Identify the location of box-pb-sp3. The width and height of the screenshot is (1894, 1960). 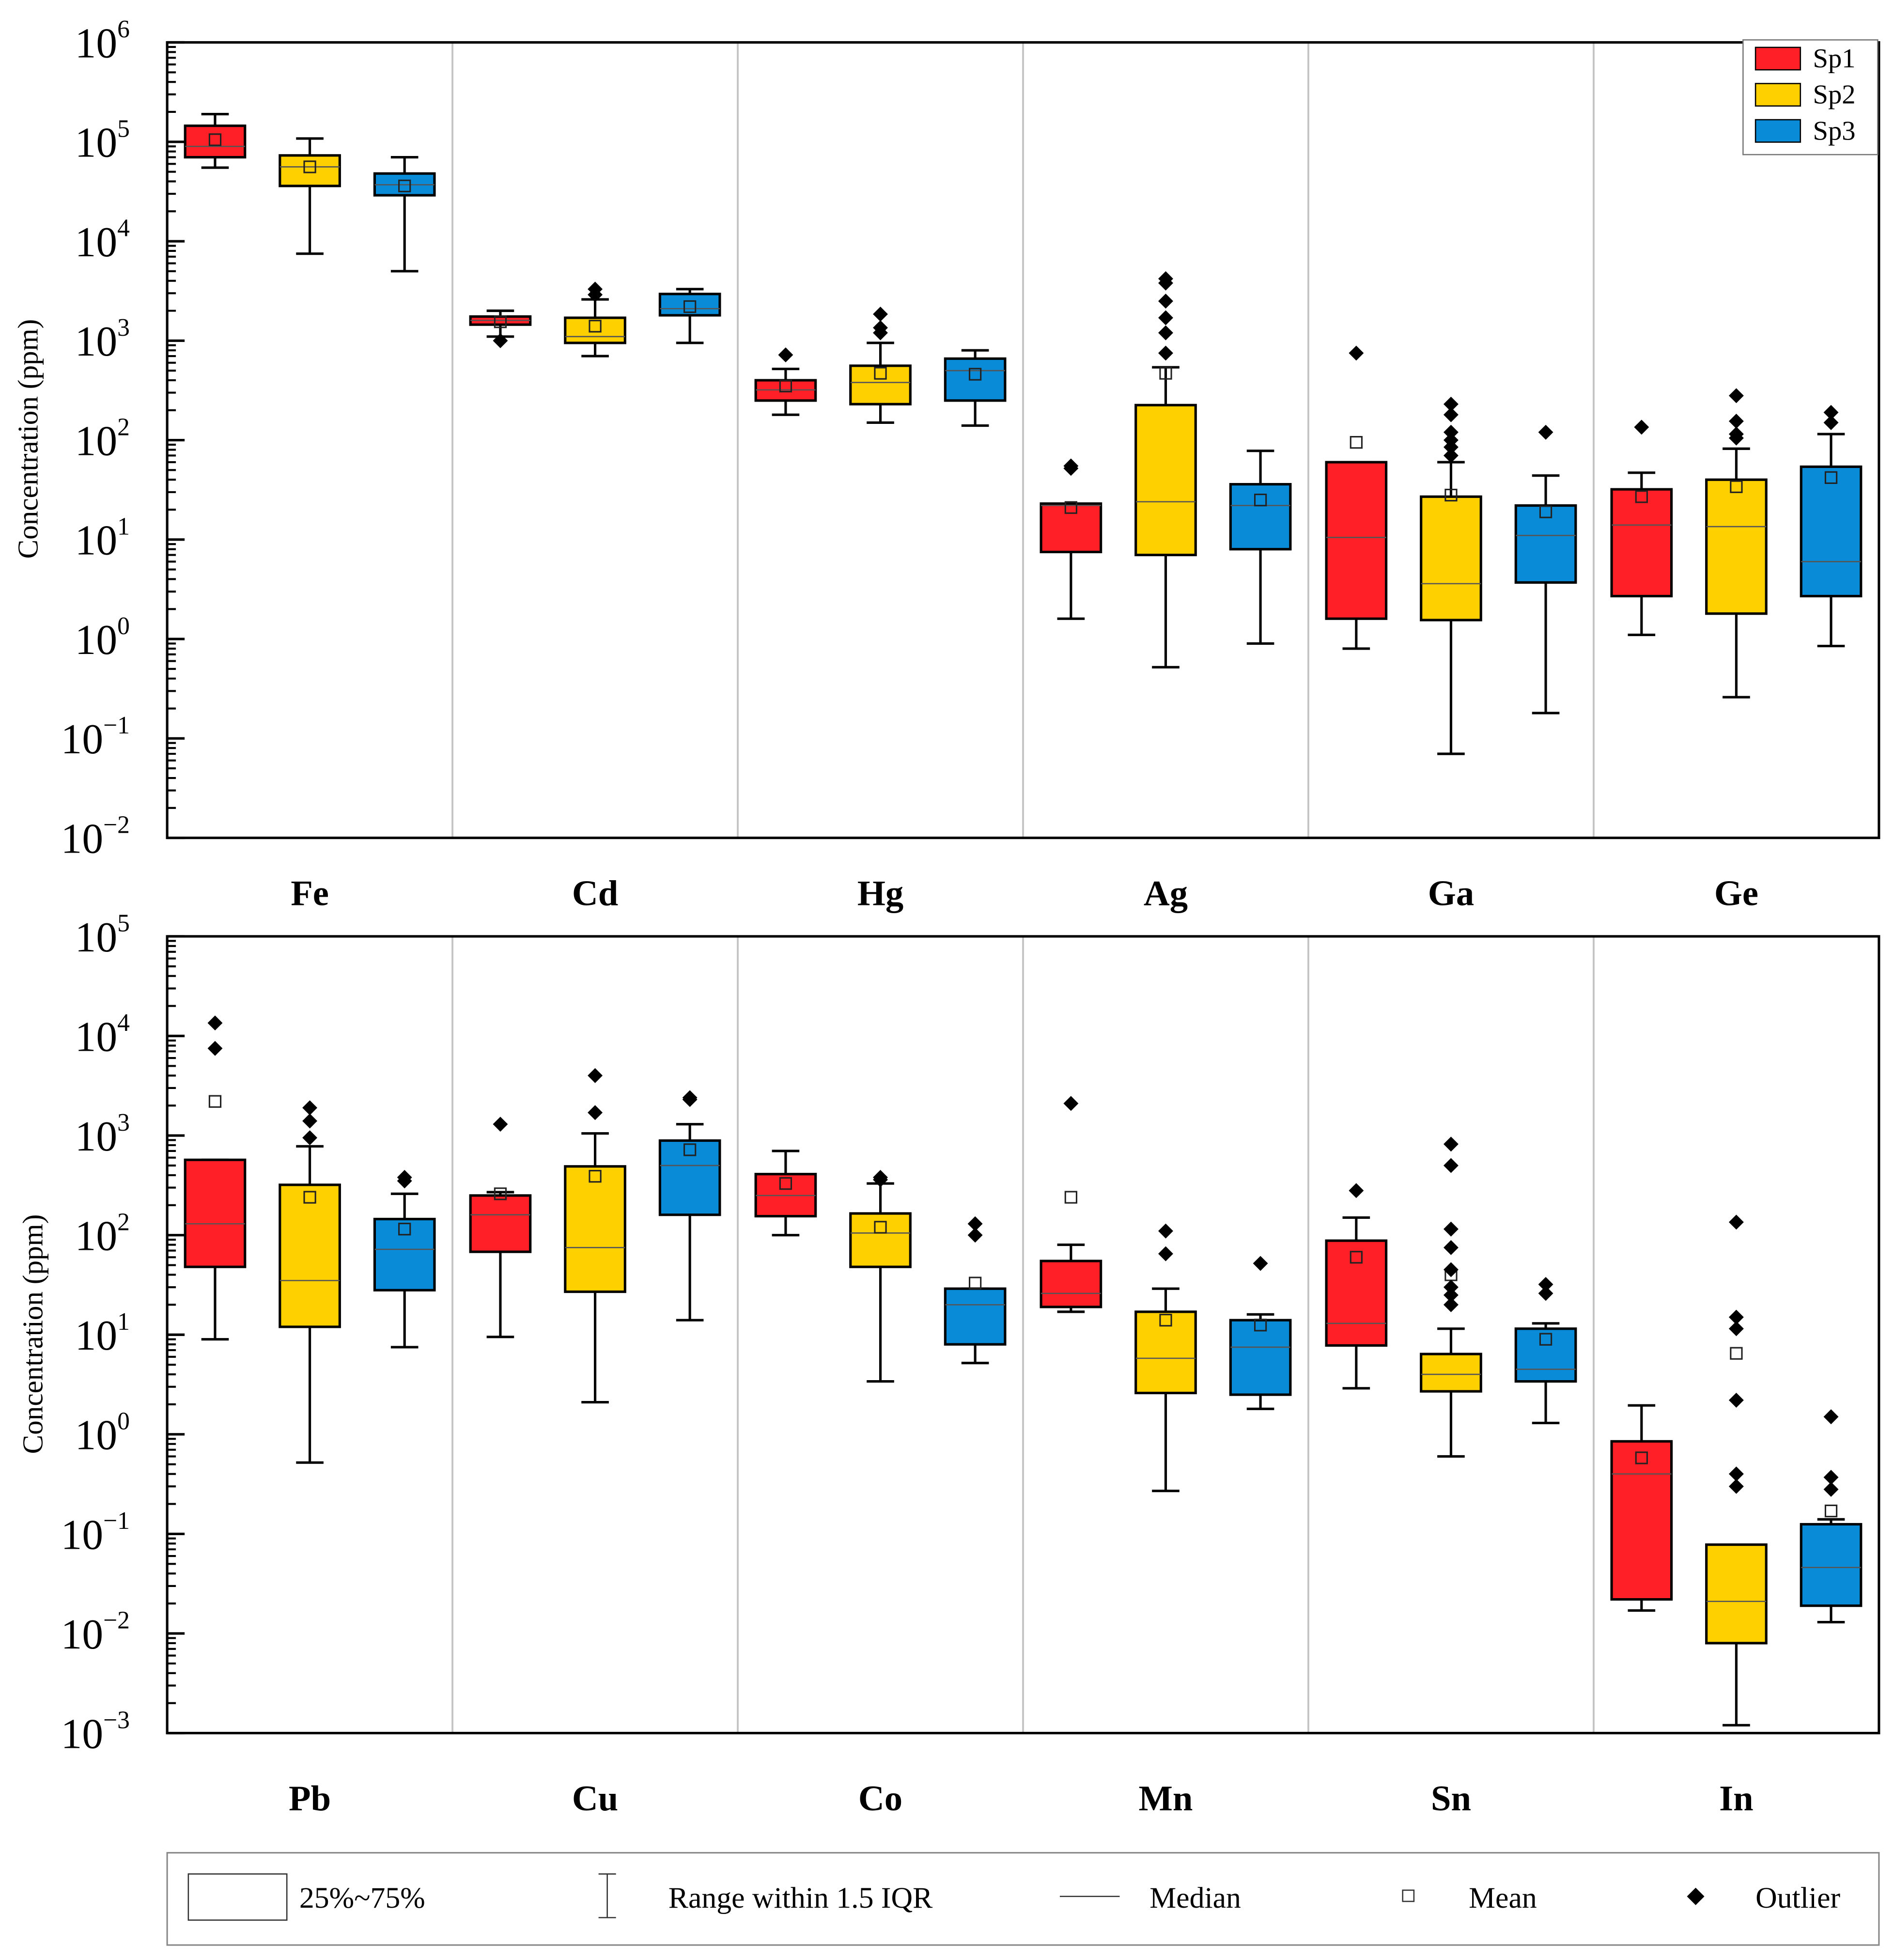
(404, 1260).